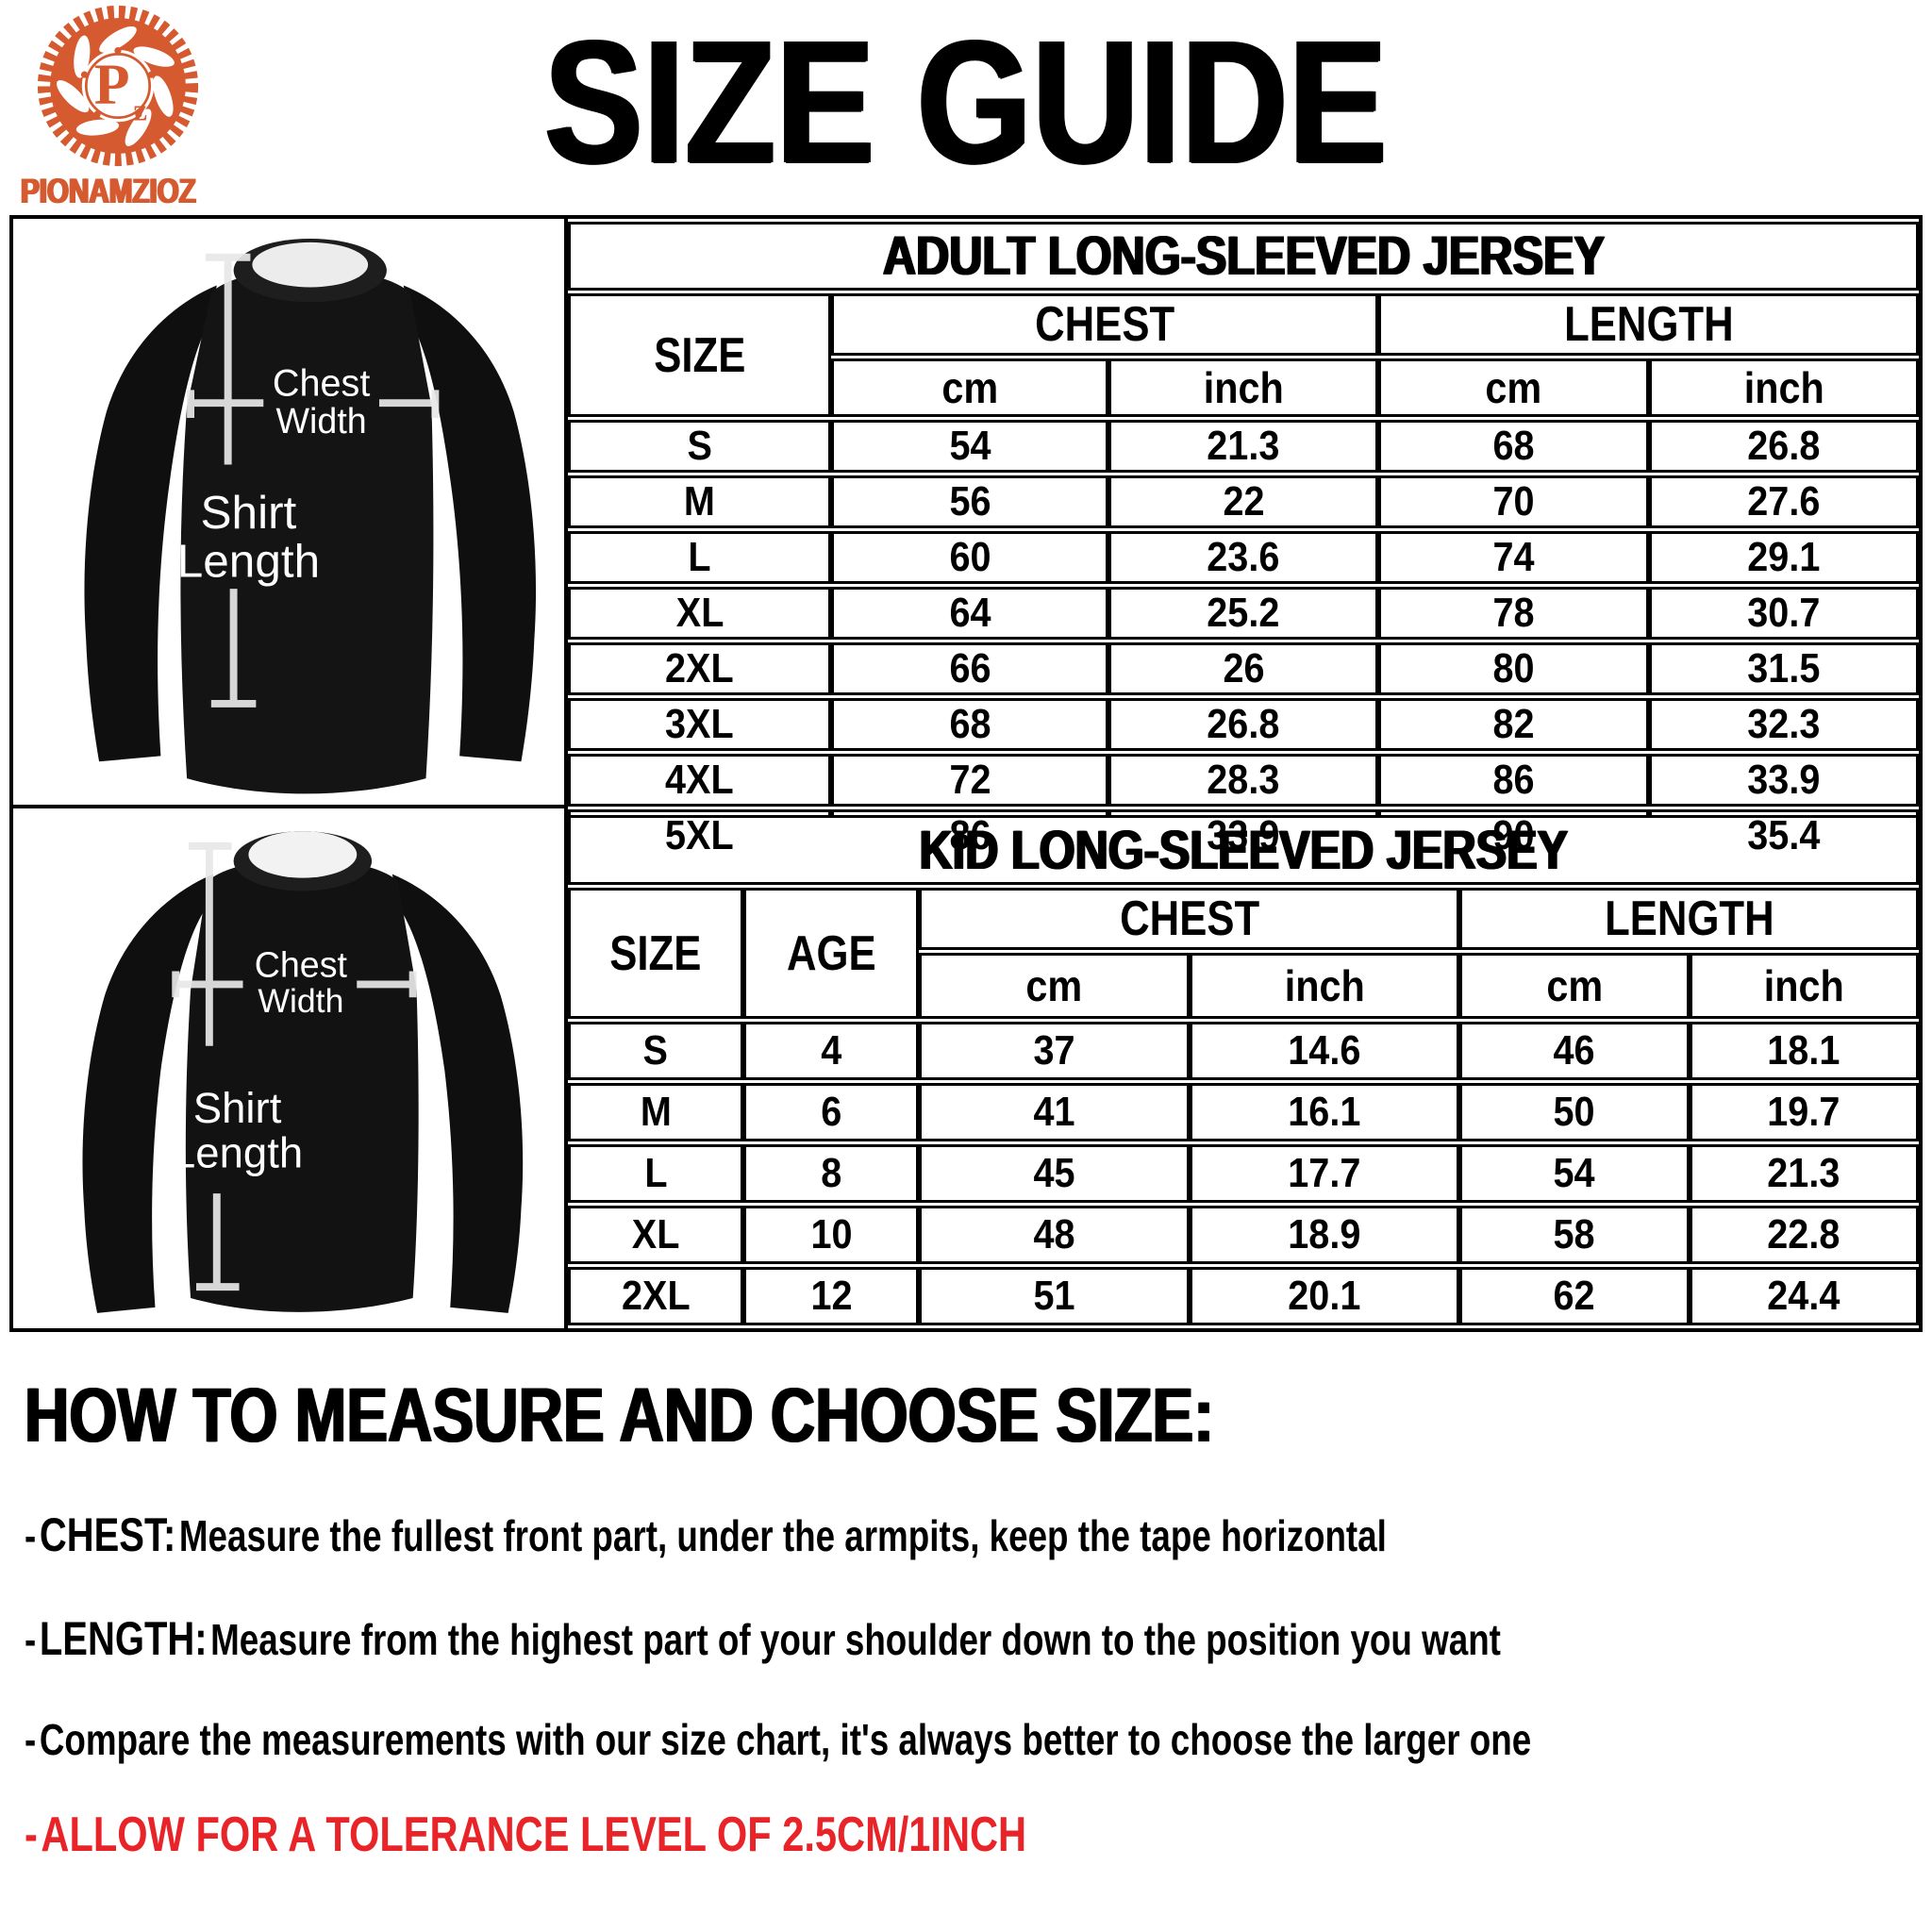 The image size is (1932, 1932). Describe the element at coordinates (966, 102) in the screenshot. I see `page-title: SIZE GUIDE` at that location.